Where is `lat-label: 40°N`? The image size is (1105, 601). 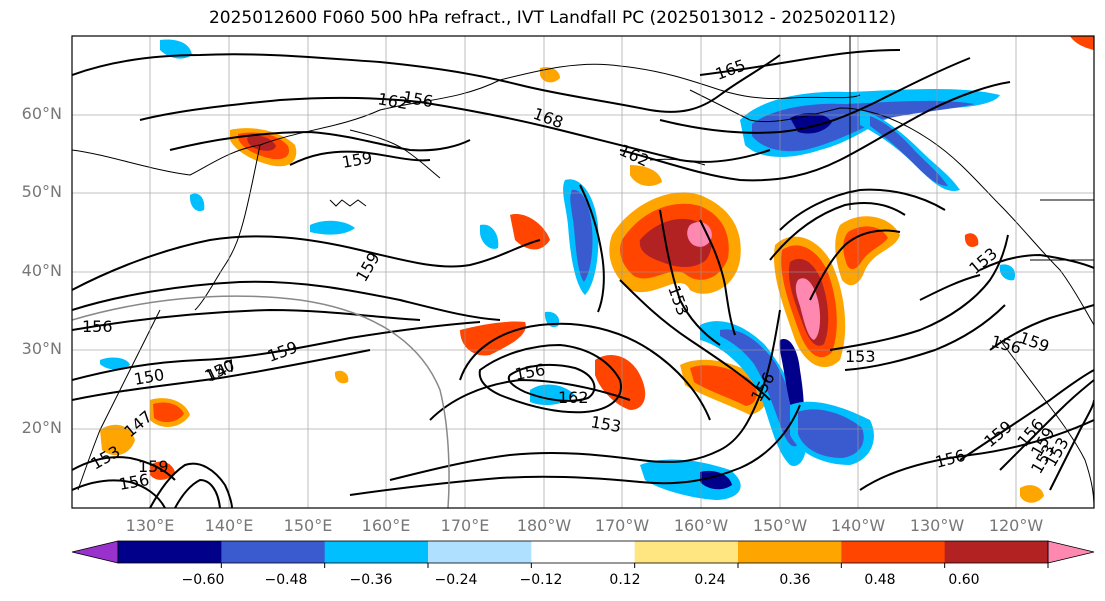
lat-label: 40°N is located at coordinates (41, 270).